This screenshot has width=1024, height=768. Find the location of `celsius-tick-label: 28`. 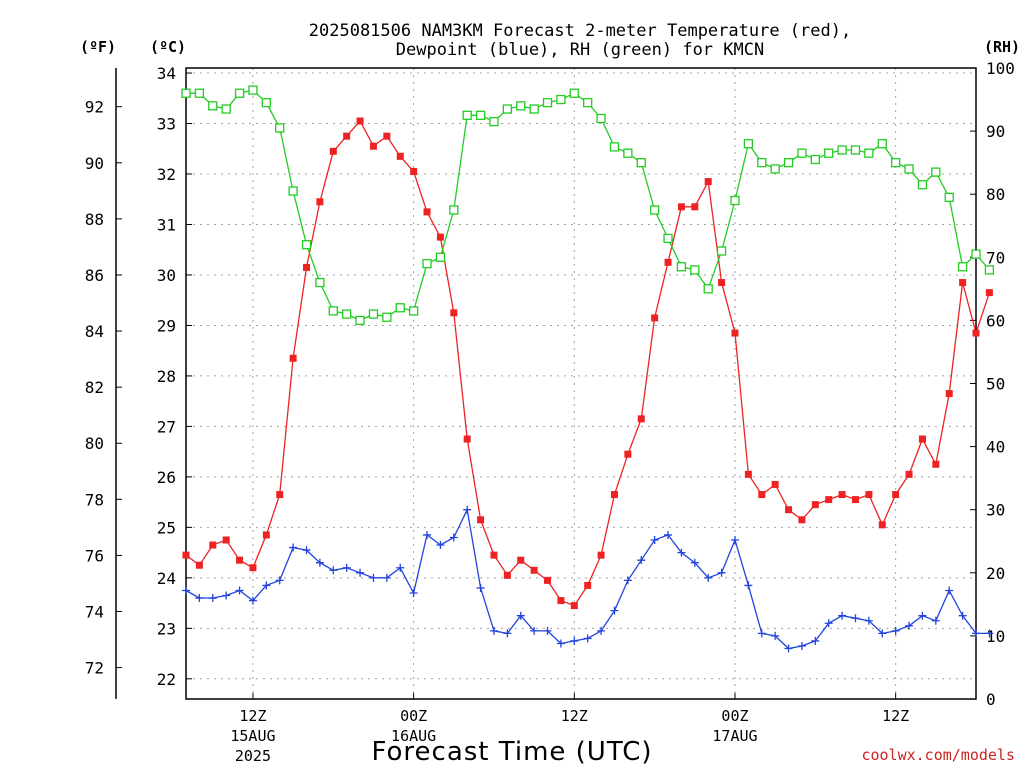

celsius-tick-label: 28 is located at coordinates (166, 376).